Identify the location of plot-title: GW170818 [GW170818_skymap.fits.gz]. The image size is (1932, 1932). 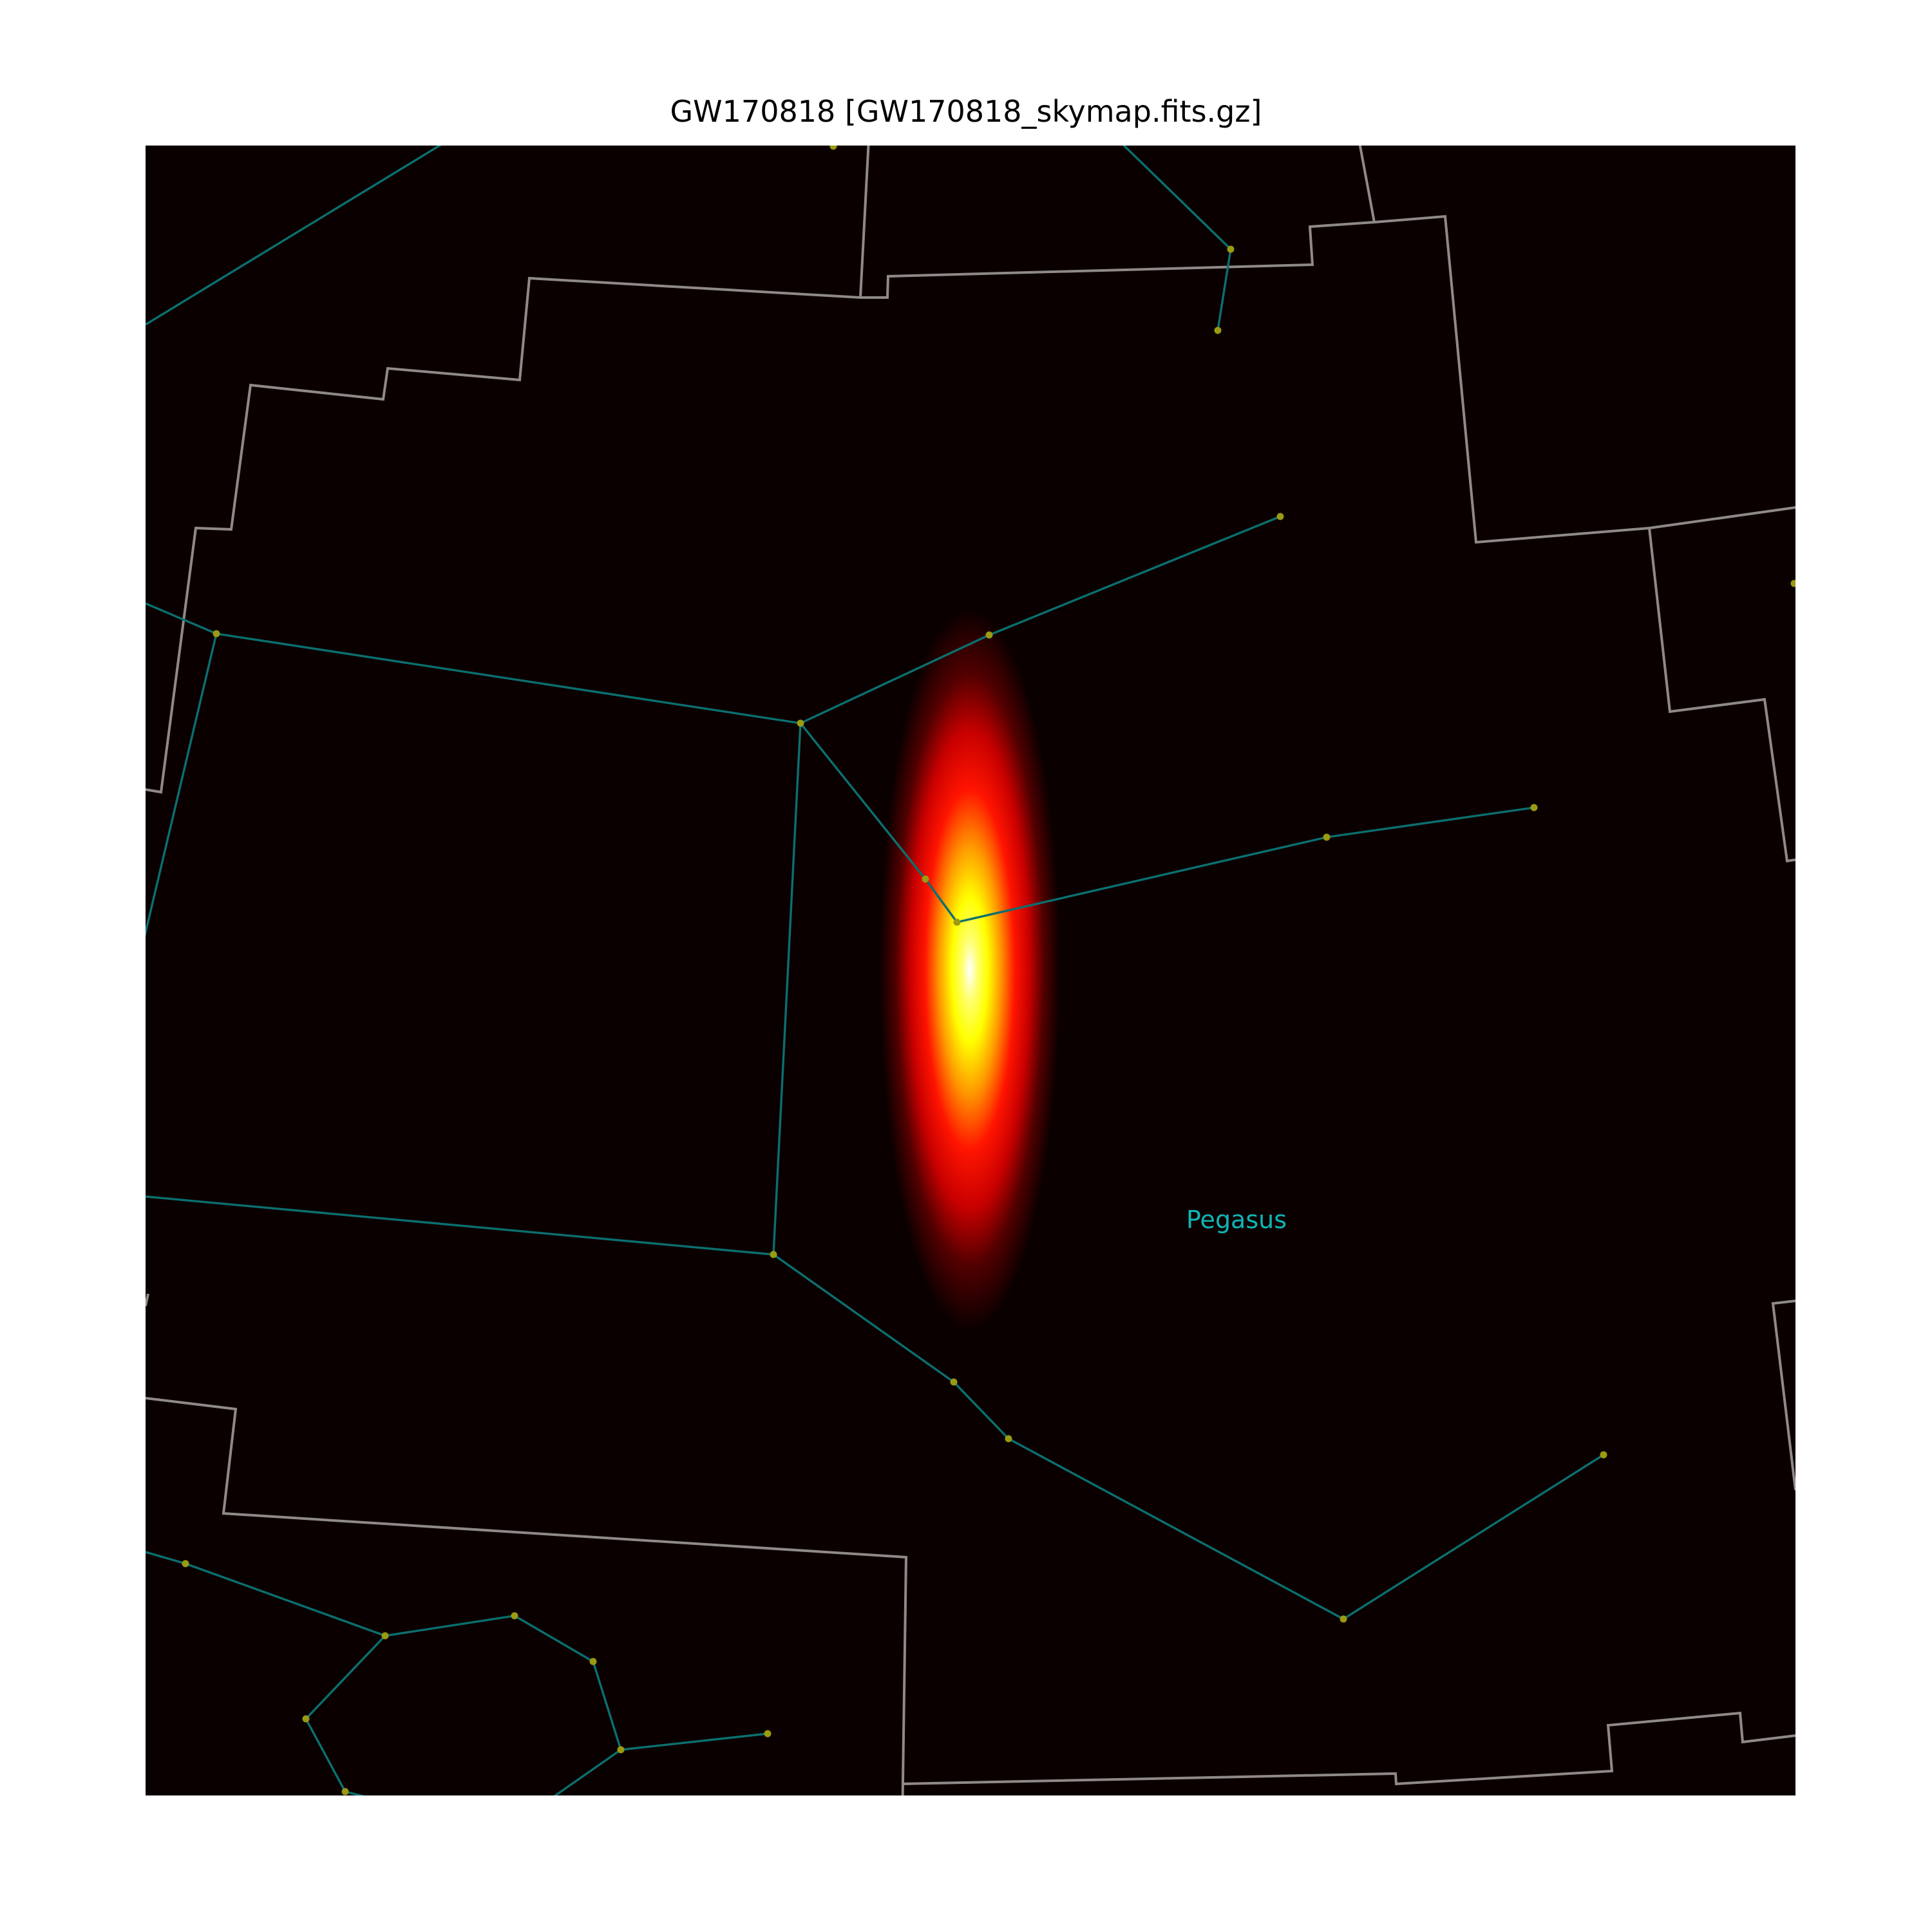
(966, 112).